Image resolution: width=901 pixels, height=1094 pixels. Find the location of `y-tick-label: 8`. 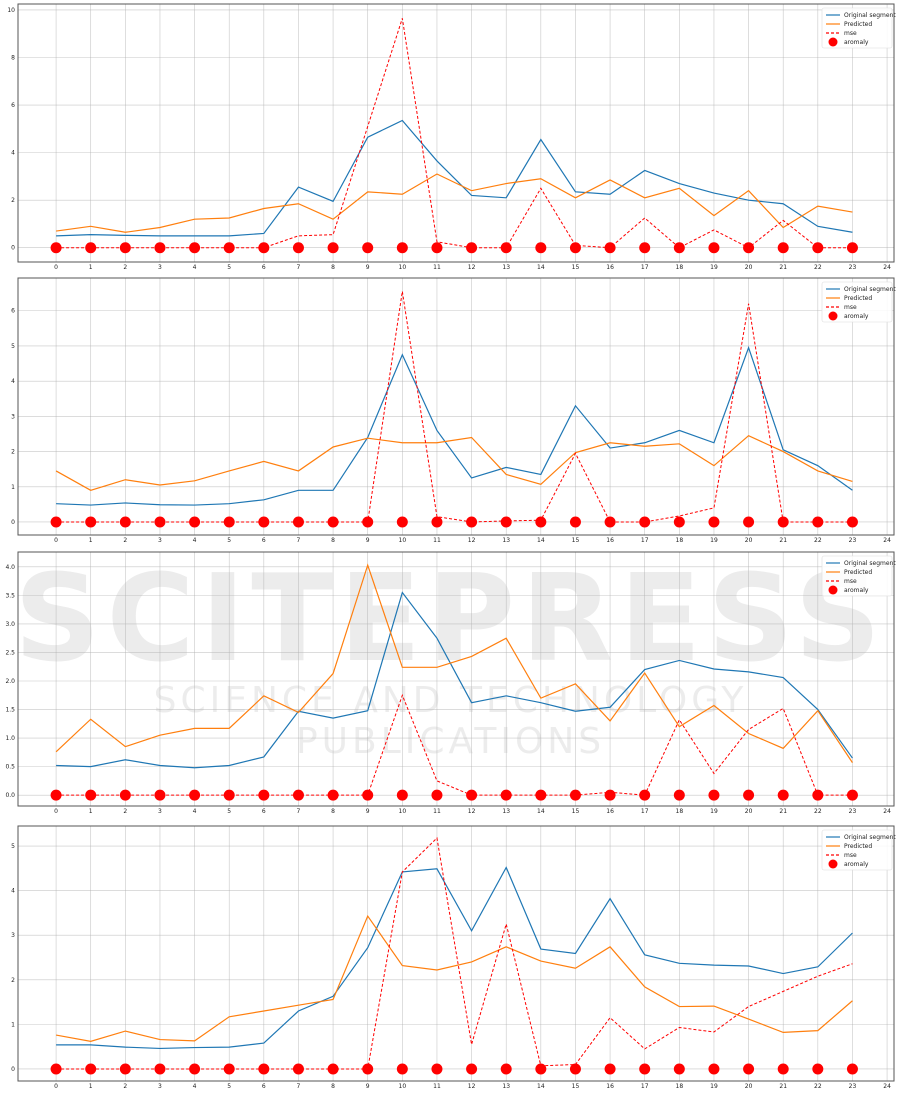

y-tick-label: 8 is located at coordinates (13, 58).